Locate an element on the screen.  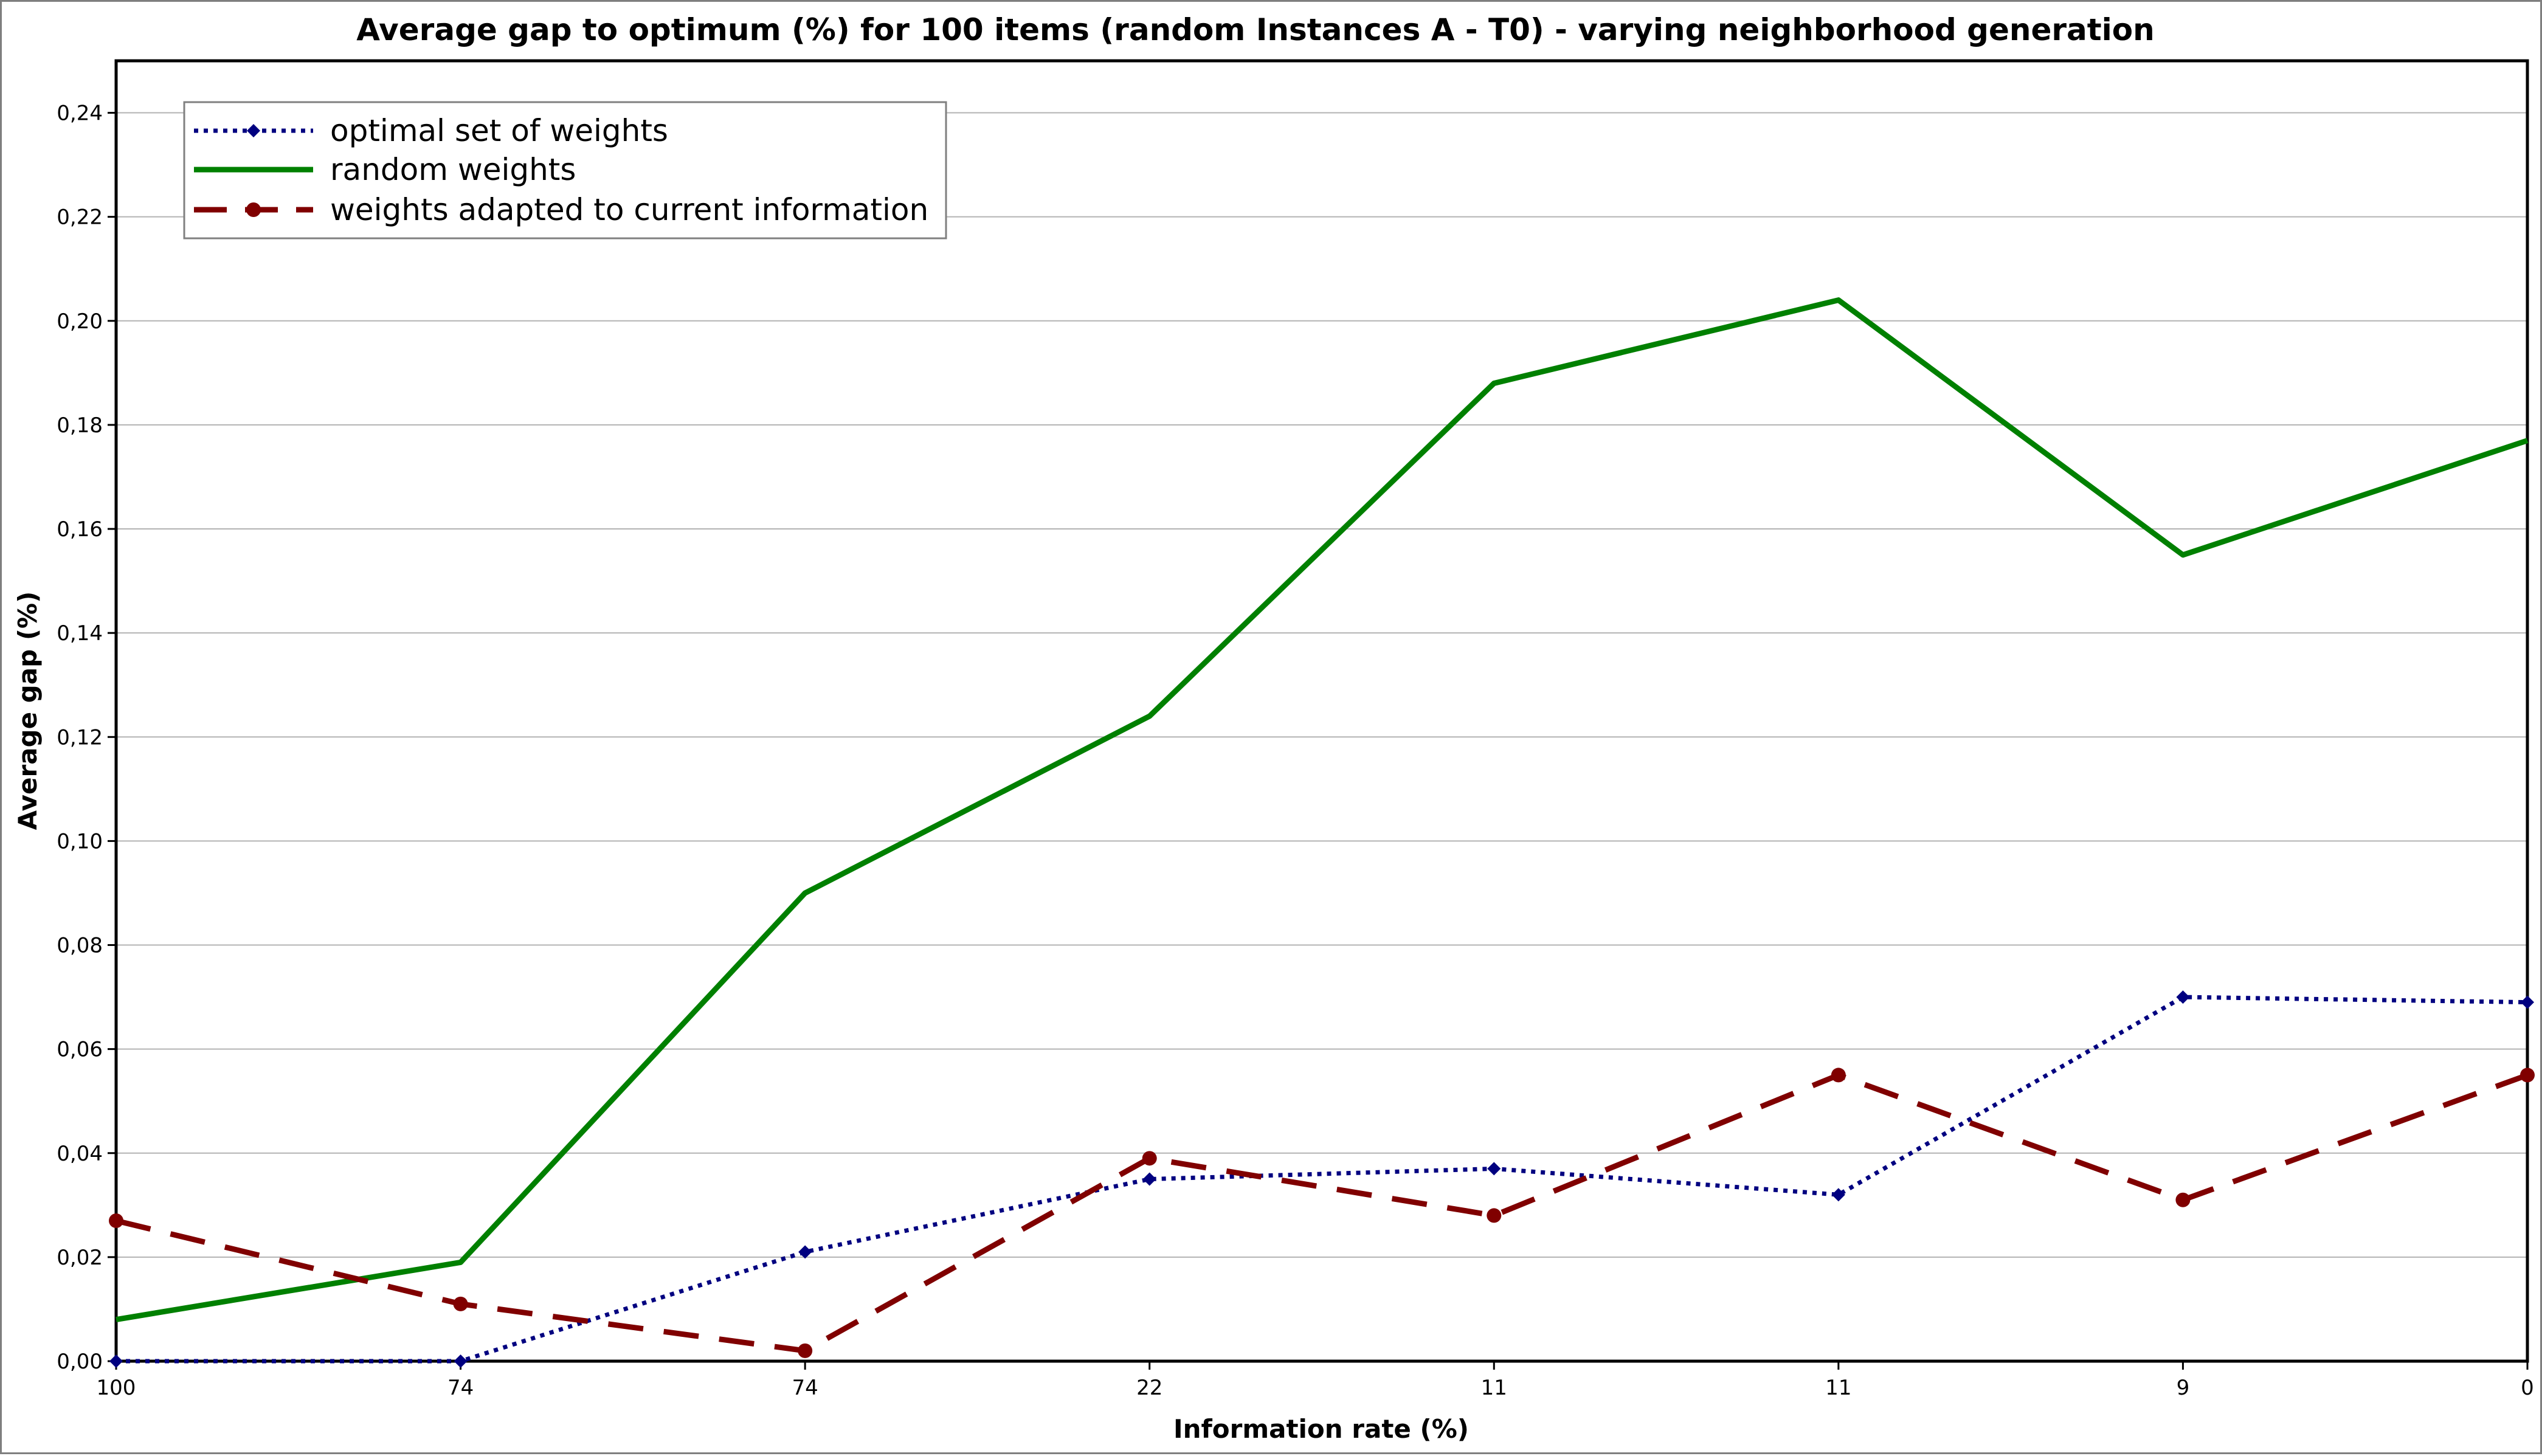
x-tick-label: 100 is located at coordinates (117, 1388).